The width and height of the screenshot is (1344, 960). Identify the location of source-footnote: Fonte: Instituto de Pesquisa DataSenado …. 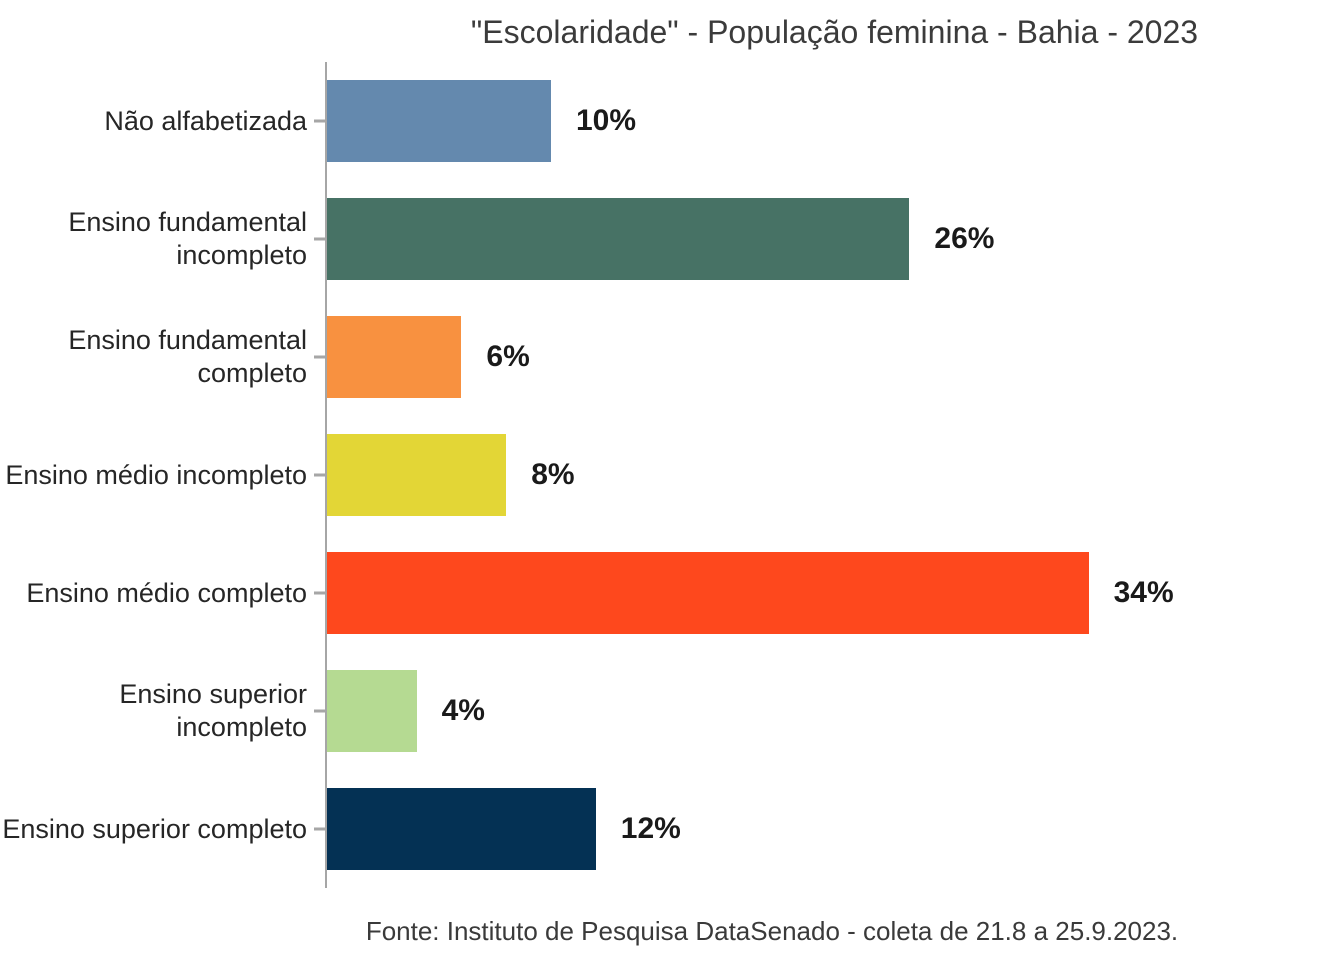
(772, 931).